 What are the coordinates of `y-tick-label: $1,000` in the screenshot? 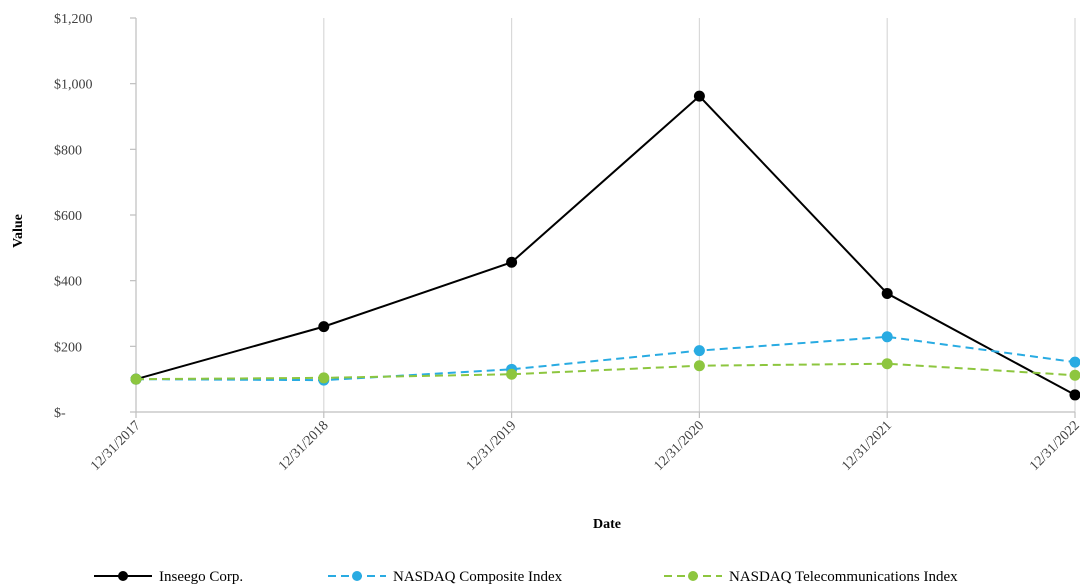 It's located at (73, 85).